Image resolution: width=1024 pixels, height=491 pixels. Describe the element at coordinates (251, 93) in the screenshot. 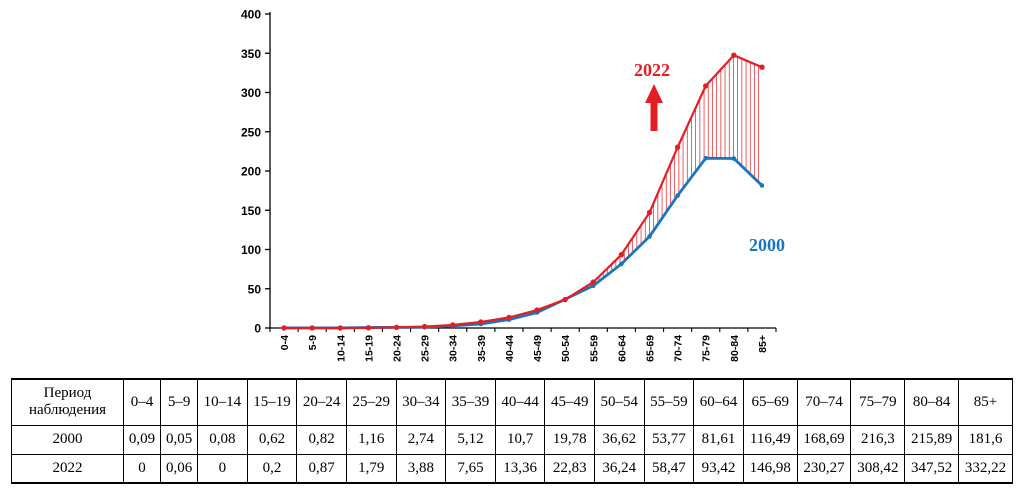

I see `y-tick-label: 300` at that location.